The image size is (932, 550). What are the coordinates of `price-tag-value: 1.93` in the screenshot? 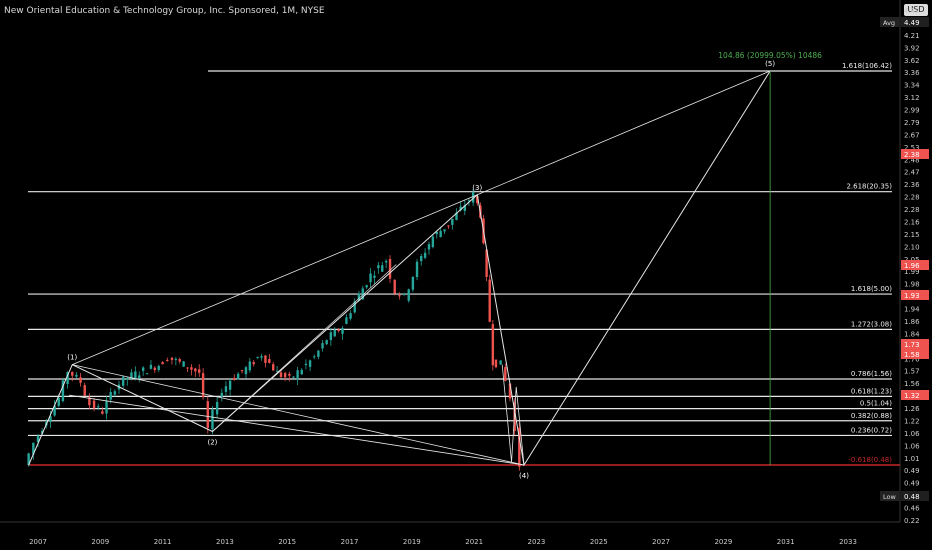 It's located at (912, 296).